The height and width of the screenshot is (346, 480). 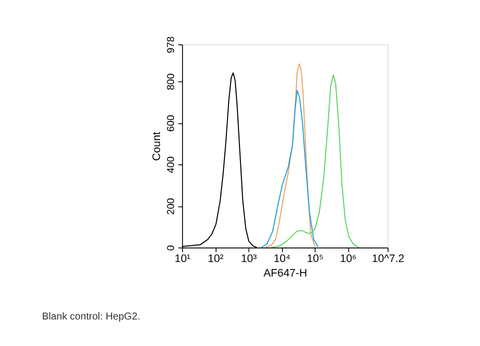 What do you see at coordinates (172, 247) in the screenshot?
I see `y-tick-label: 0` at bounding box center [172, 247].